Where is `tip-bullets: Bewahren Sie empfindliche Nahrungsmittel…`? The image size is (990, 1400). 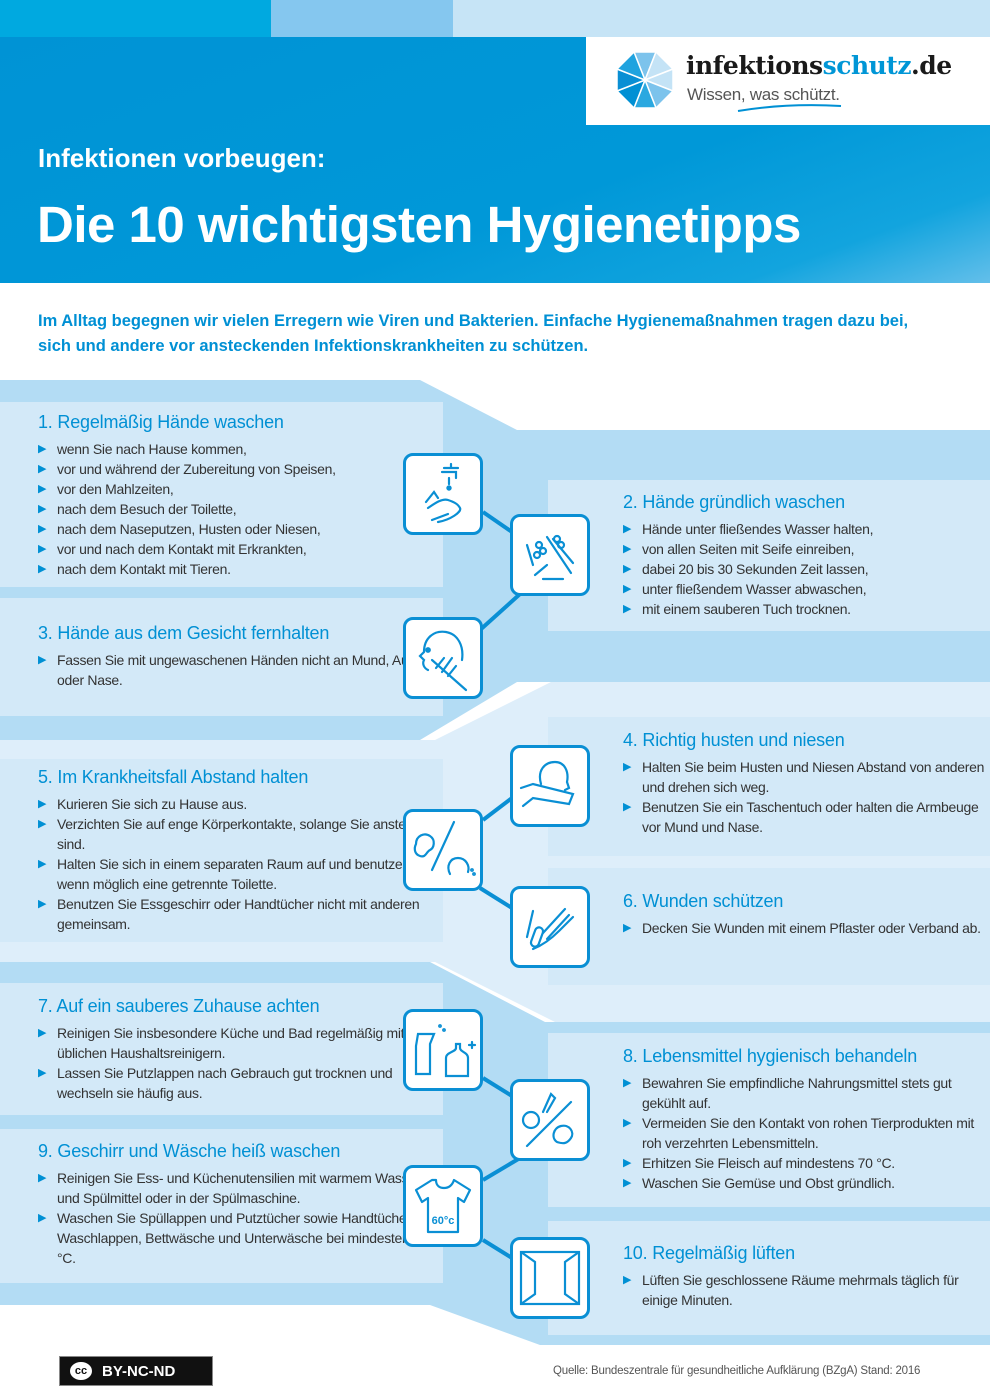
tip-bullets: Bewahren Sie empfindliche Nahrungsmittel… is located at coordinates (806, 1133).